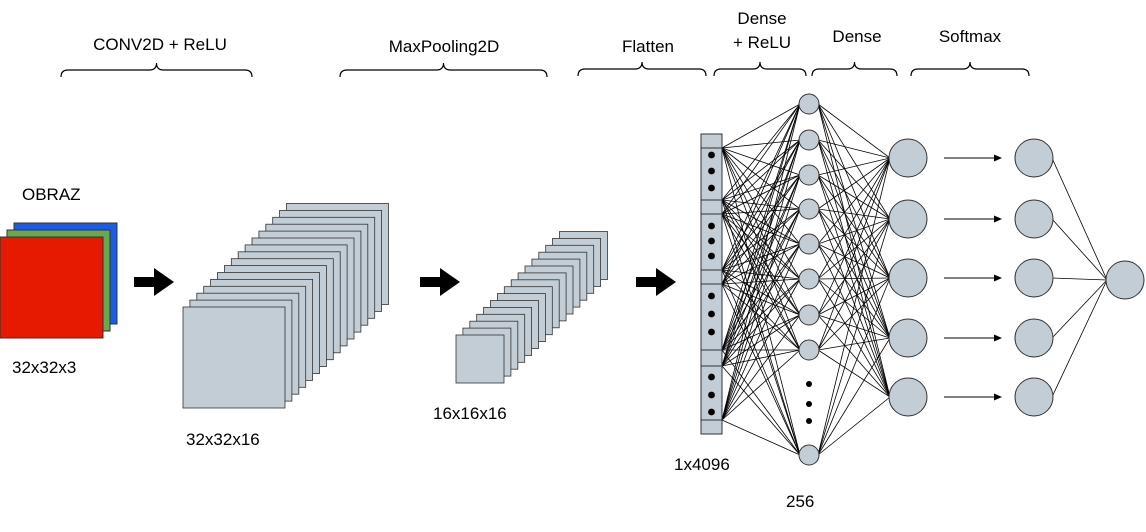 The width and height of the screenshot is (1146, 532). I want to click on stage-label-flatten: Flatten, so click(648, 46).